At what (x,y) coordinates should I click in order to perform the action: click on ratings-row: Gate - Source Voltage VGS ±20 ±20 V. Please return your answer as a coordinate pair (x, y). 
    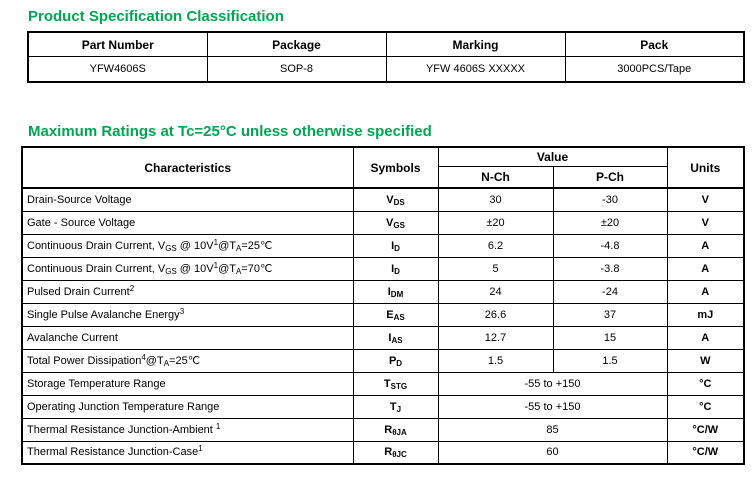
    Looking at the image, I should click on (383, 222).